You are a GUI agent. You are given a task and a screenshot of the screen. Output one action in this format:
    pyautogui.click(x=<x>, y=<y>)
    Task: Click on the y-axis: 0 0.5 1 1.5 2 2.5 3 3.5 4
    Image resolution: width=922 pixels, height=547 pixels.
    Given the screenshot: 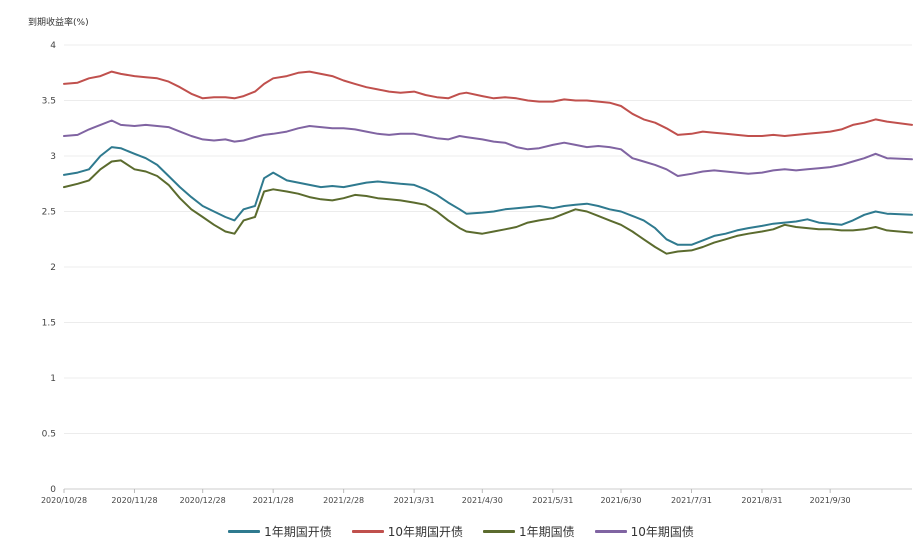 What is the action you would take?
    pyautogui.click(x=49, y=268)
    